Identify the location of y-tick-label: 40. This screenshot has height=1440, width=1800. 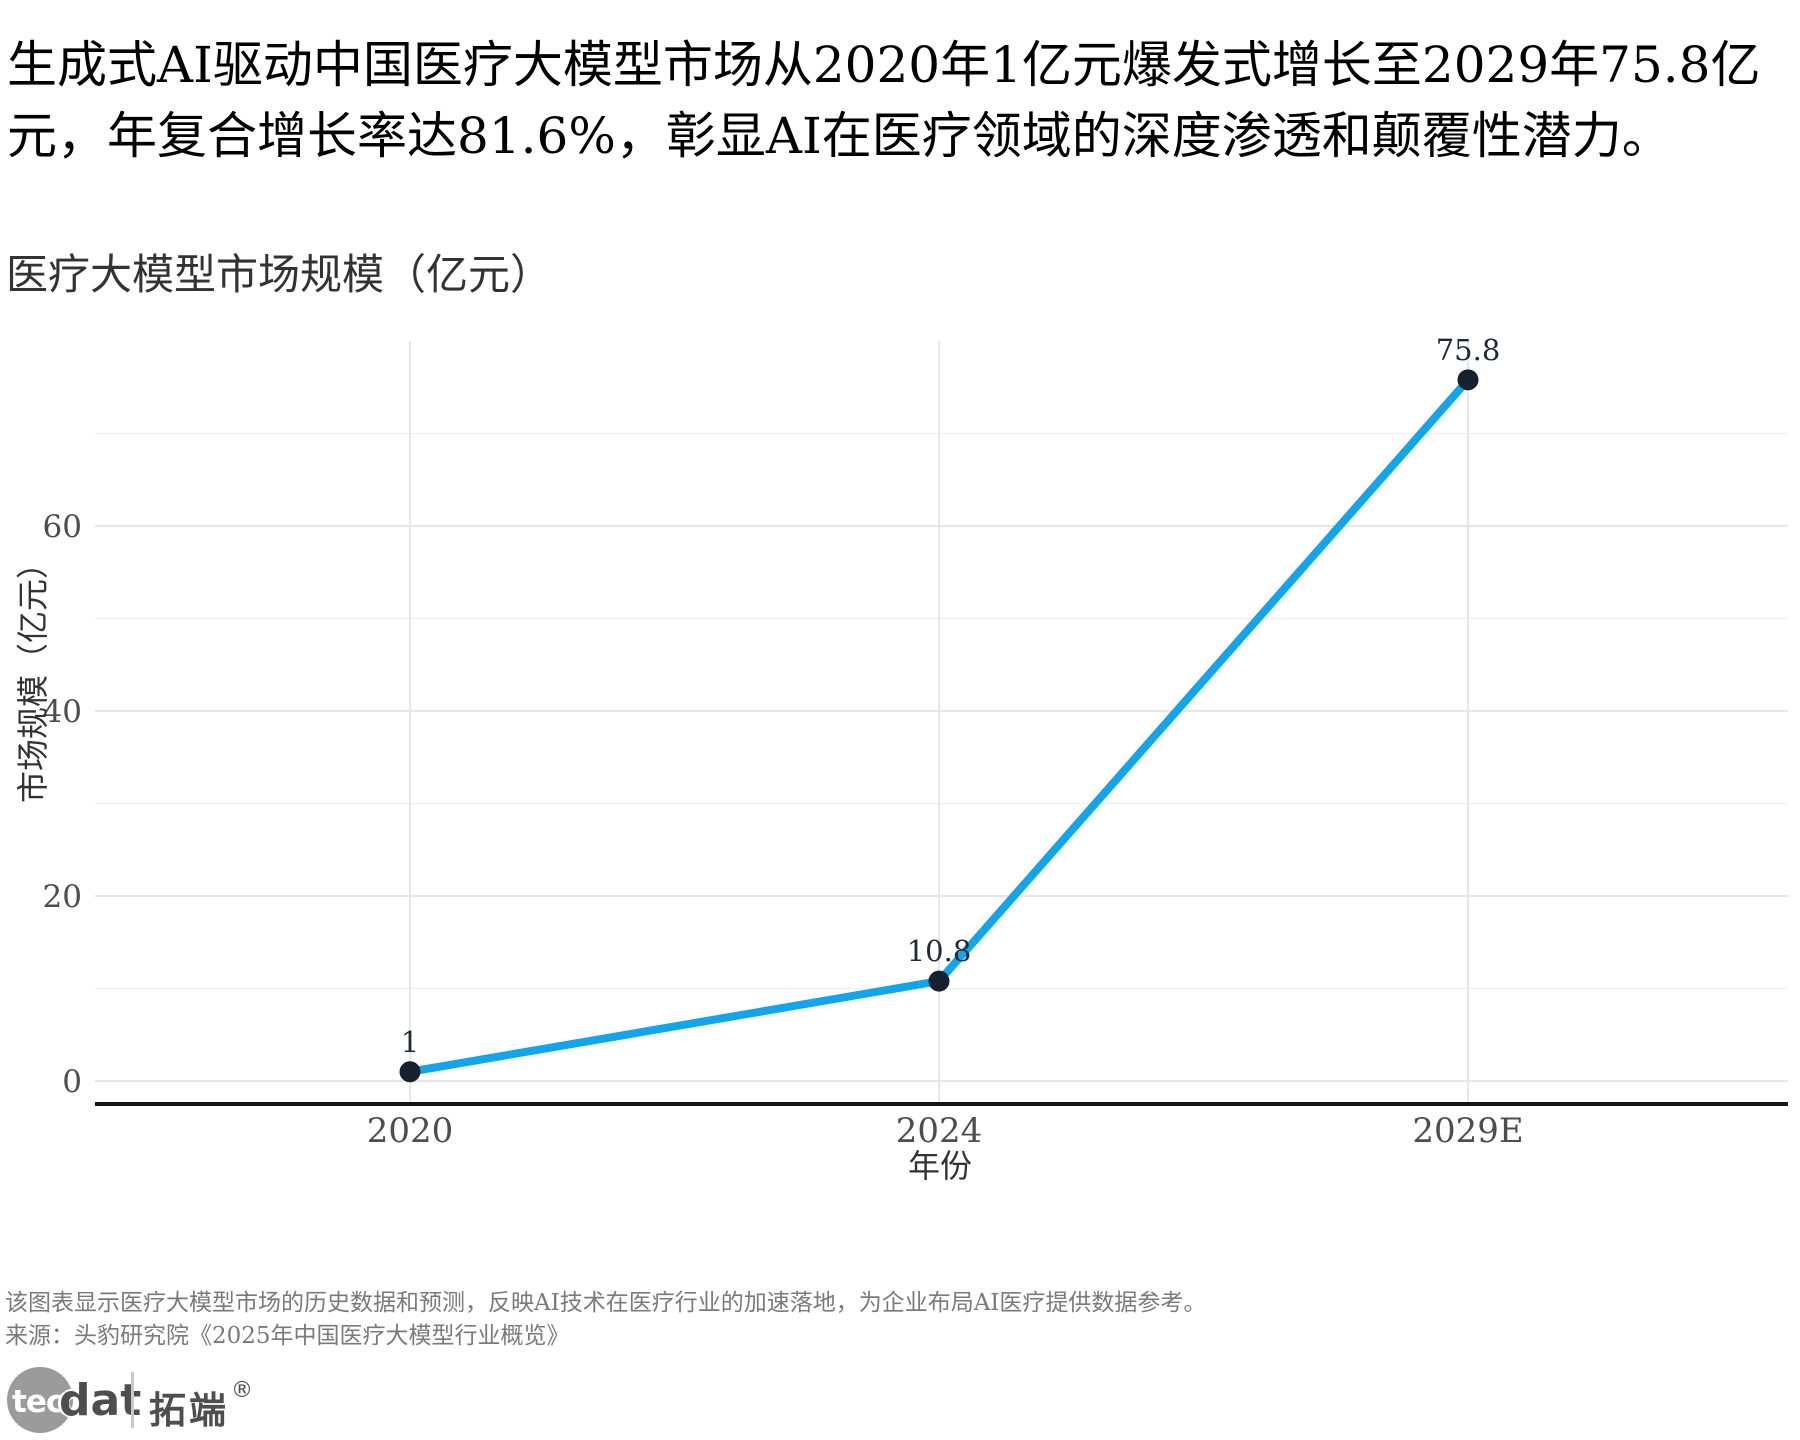
(62, 712).